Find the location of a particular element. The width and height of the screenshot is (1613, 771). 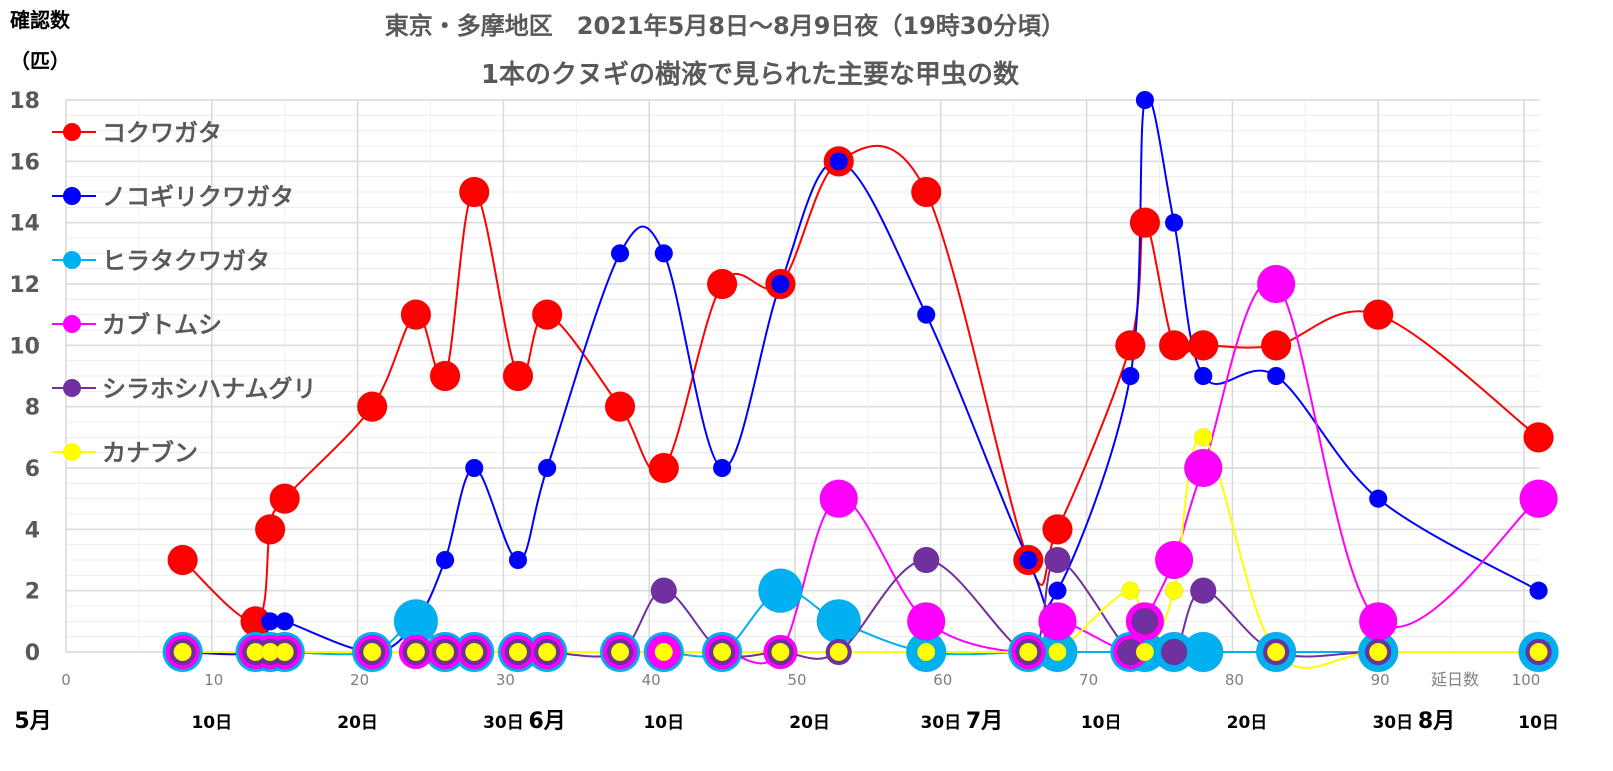

x-tick-label: 0 is located at coordinates (66, 680).